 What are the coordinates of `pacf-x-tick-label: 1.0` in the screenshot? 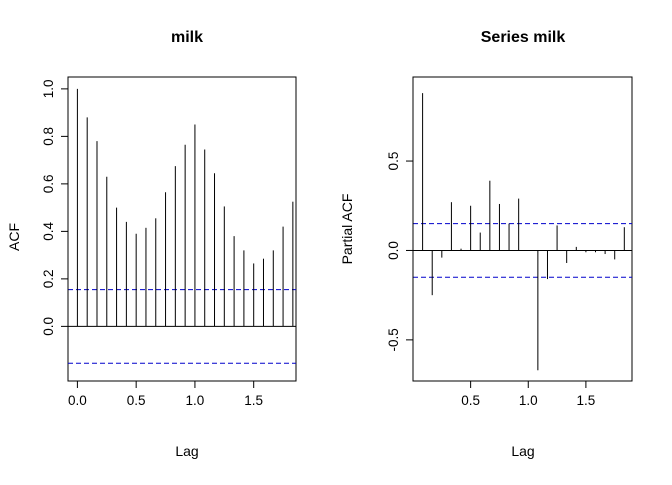 It's located at (528, 400).